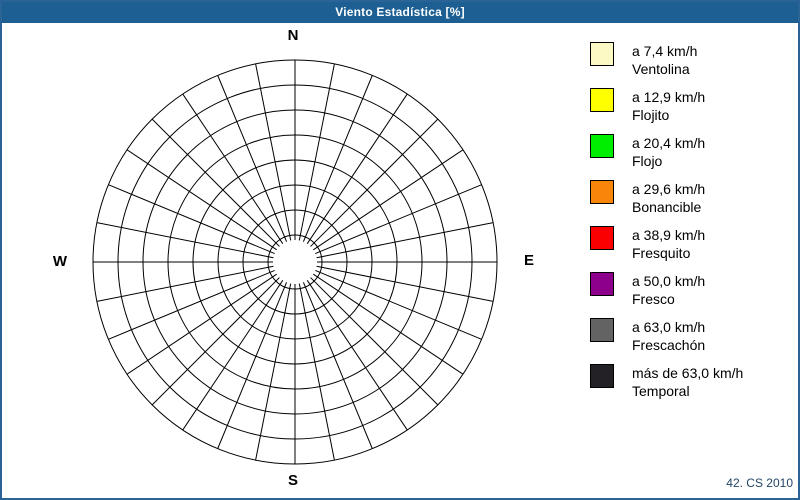 Image resolution: width=800 pixels, height=500 pixels. I want to click on legend-category-name: Temporal, so click(661, 391).